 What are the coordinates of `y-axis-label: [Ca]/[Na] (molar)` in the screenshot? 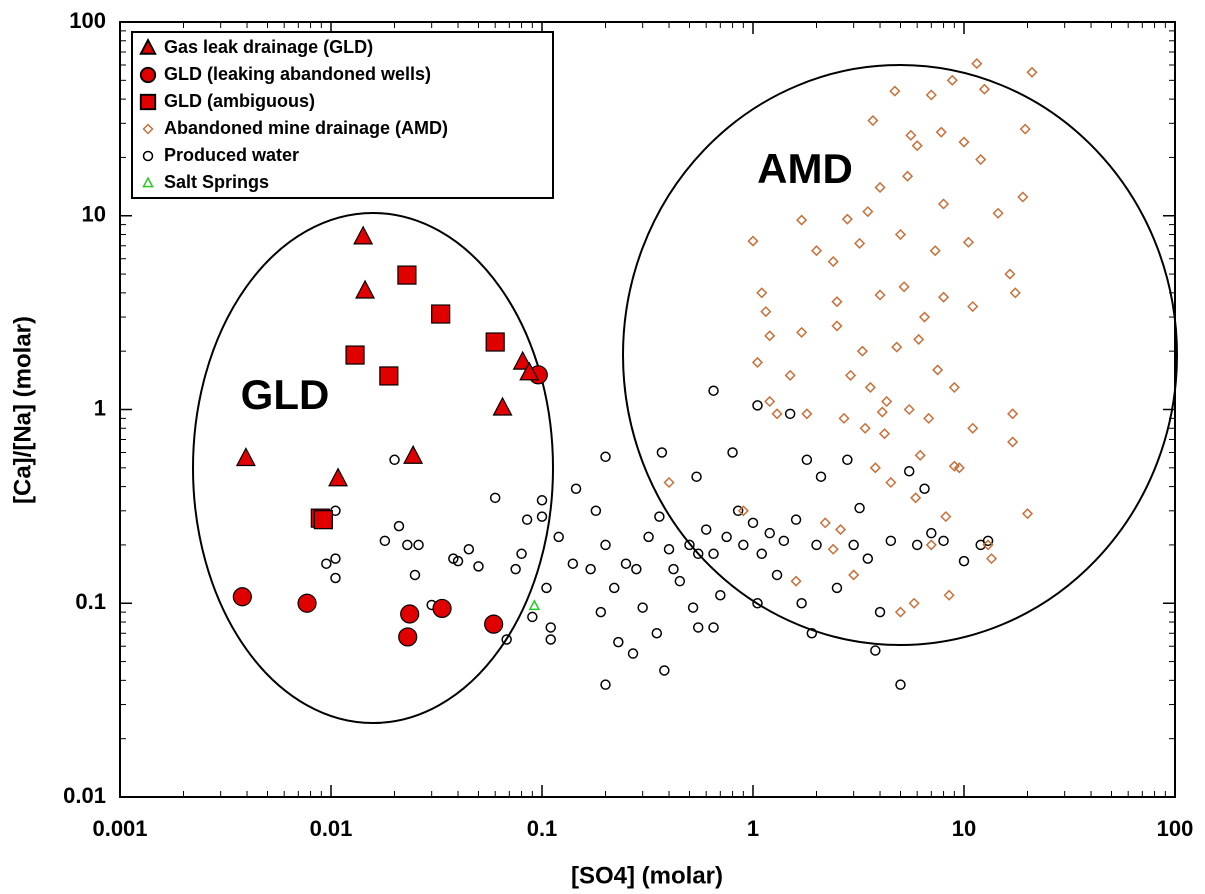 It's located at (22, 410).